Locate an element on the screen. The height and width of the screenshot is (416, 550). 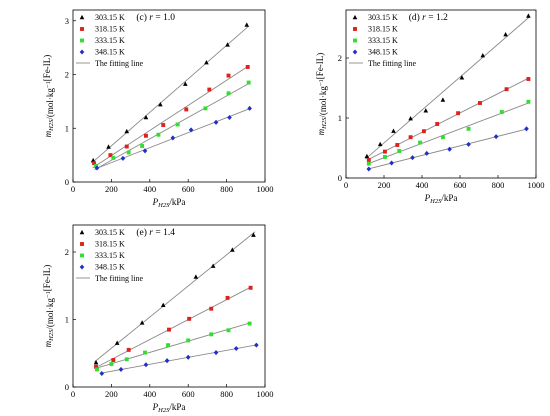
plot-frame is located at coordinates (169, 306).